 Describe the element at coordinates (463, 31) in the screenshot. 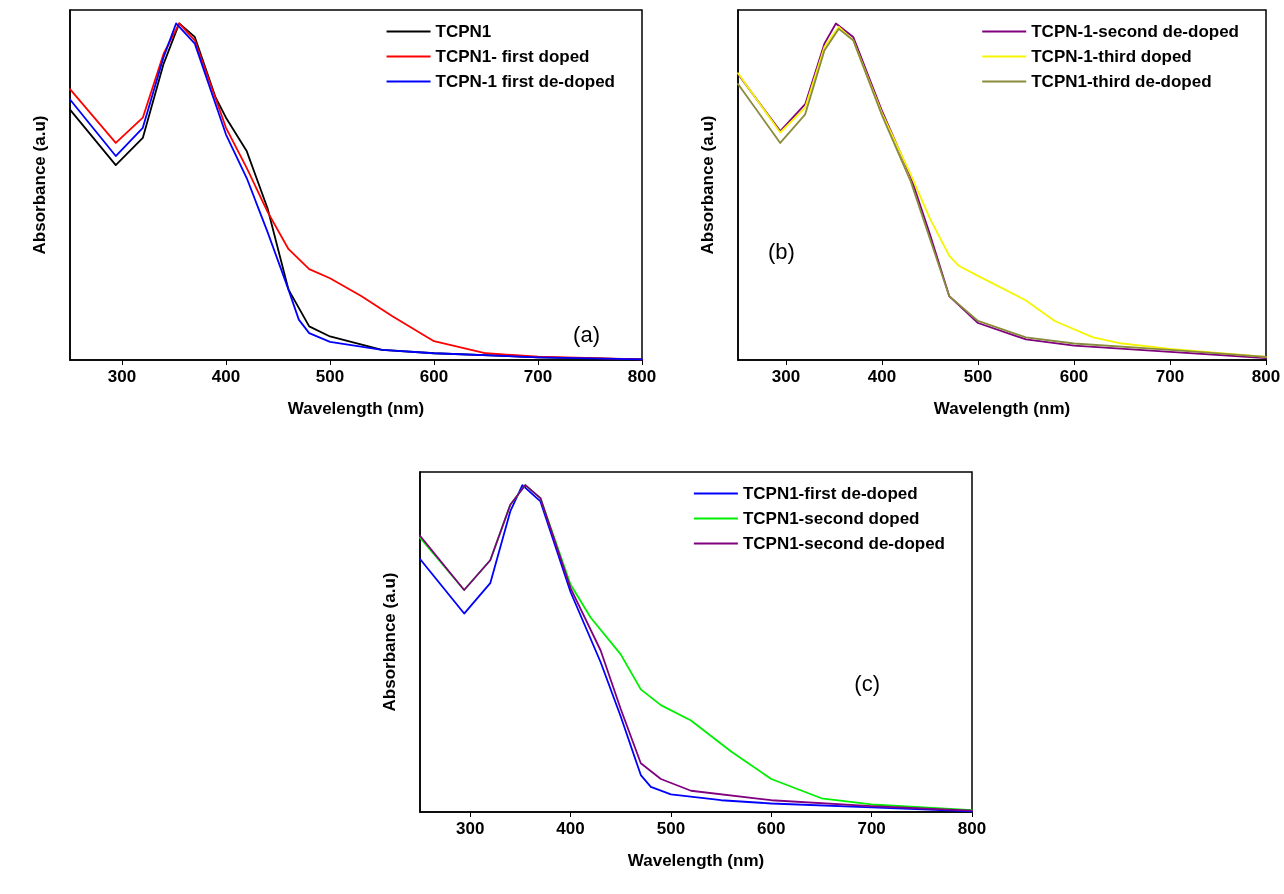

I see `legend-label: TCPN1` at that location.